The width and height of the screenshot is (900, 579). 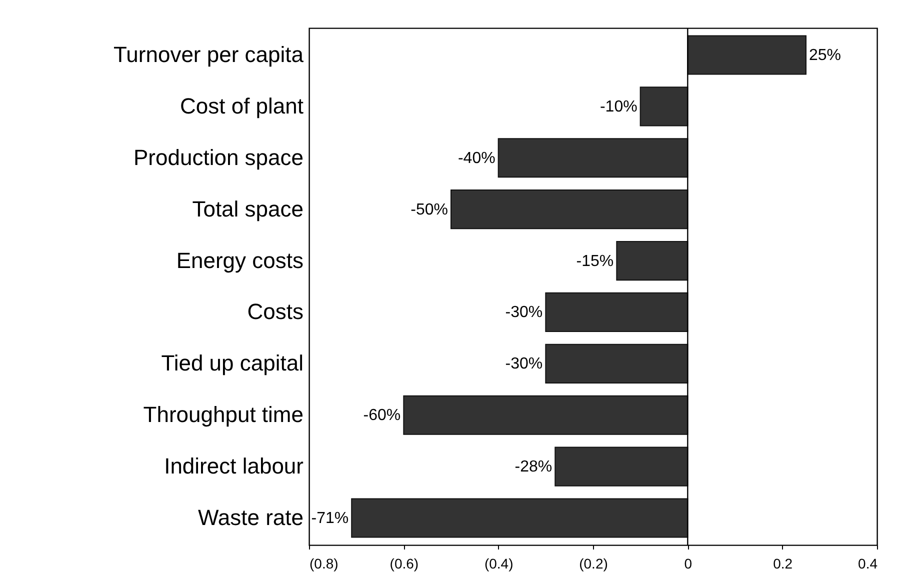 I want to click on data-label: -10%, so click(x=619, y=107).